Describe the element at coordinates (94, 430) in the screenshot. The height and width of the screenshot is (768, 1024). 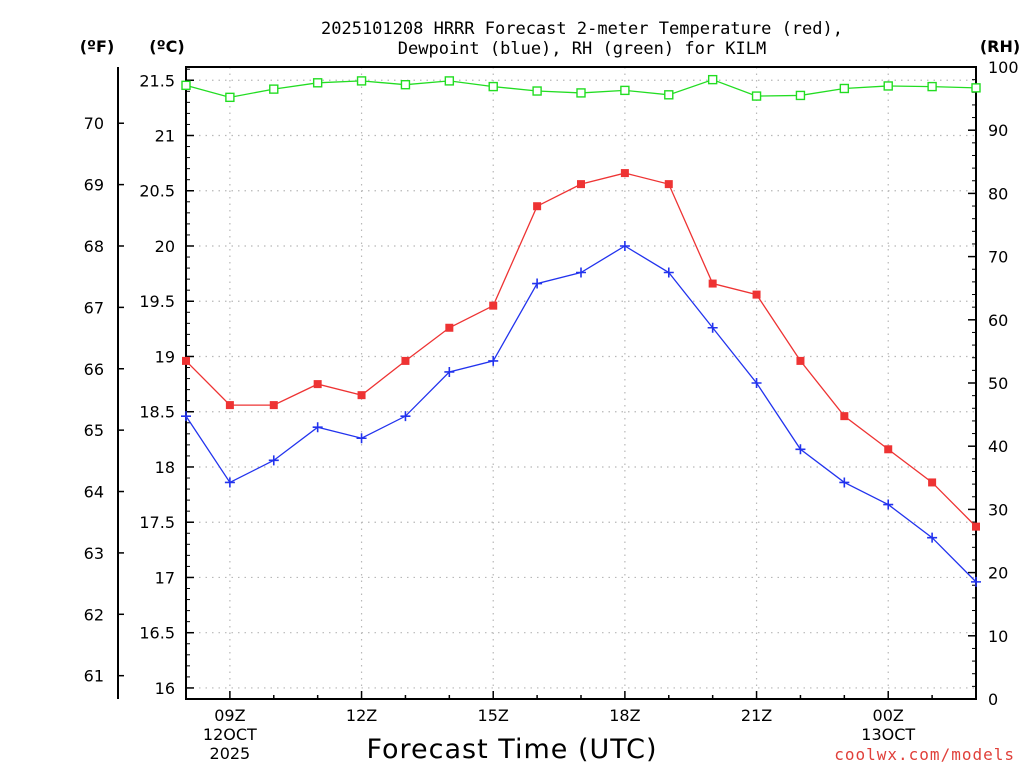
I see `fahrenheit-tick-label: 65` at that location.